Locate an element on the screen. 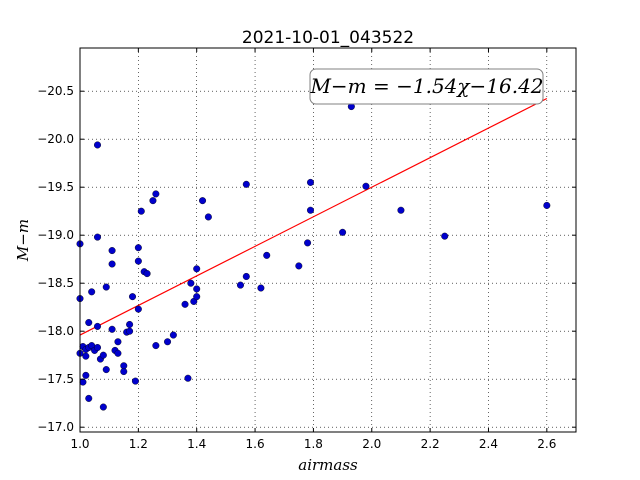 This screenshot has height=480, width=640. y-tick-label: −18.5 is located at coordinates (55, 283).